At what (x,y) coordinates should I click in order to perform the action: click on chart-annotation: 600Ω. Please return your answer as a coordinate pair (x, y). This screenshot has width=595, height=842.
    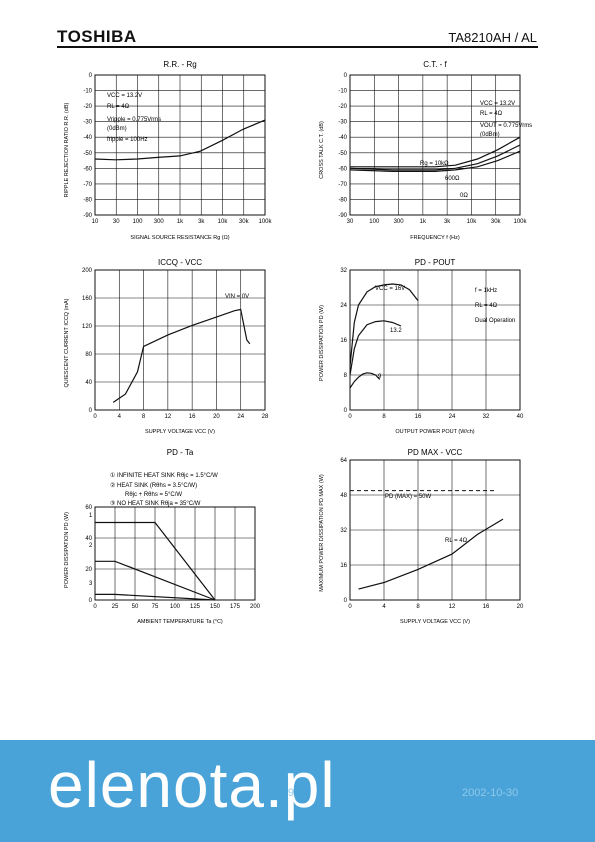
    Looking at the image, I should click on (452, 179).